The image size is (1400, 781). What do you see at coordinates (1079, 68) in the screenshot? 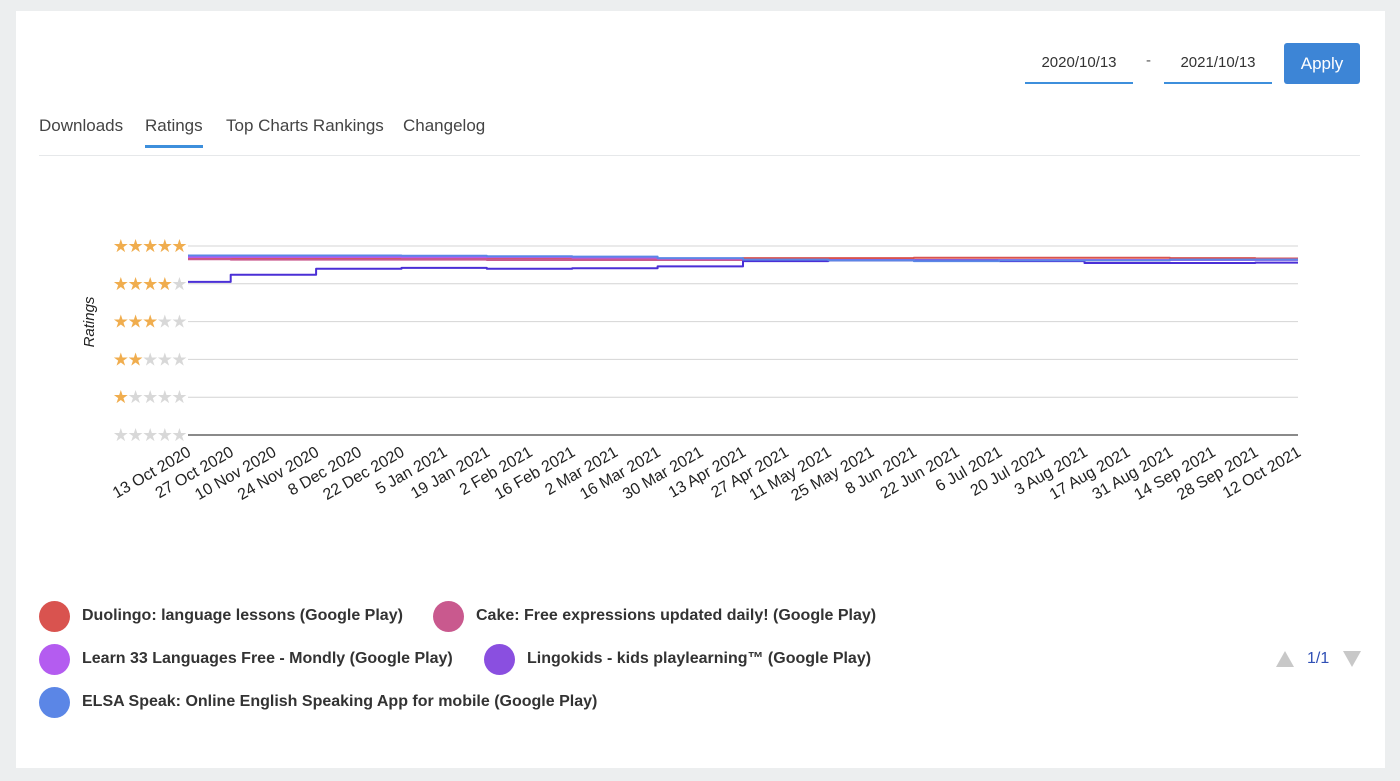
I see `start-date-field: 2020/10/13` at bounding box center [1079, 68].